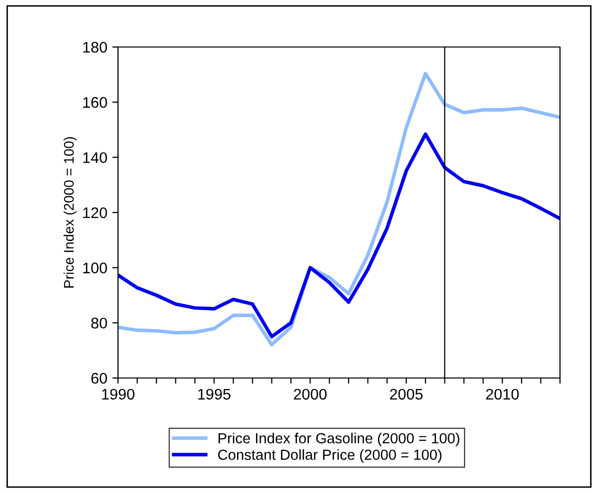 The width and height of the screenshot is (598, 493). What do you see at coordinates (99, 378) in the screenshot?
I see `y-tick-label: 60` at bounding box center [99, 378].